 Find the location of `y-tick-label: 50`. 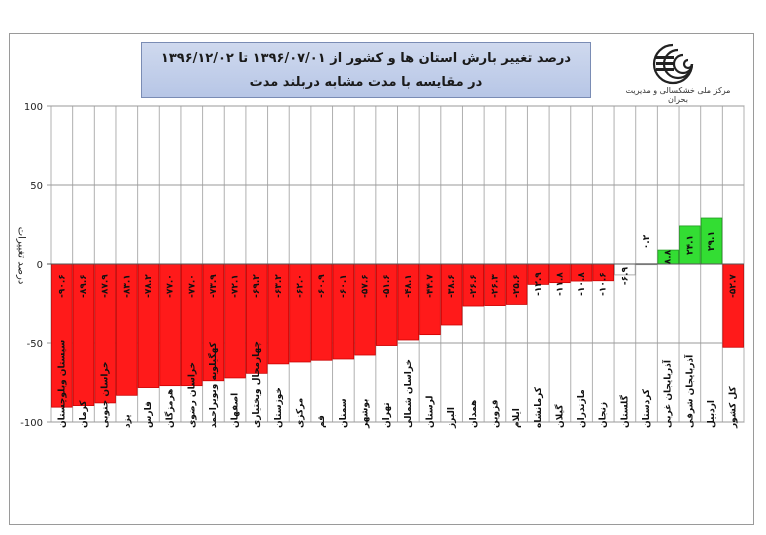

y-tick-label: 50 is located at coordinates (36, 186).